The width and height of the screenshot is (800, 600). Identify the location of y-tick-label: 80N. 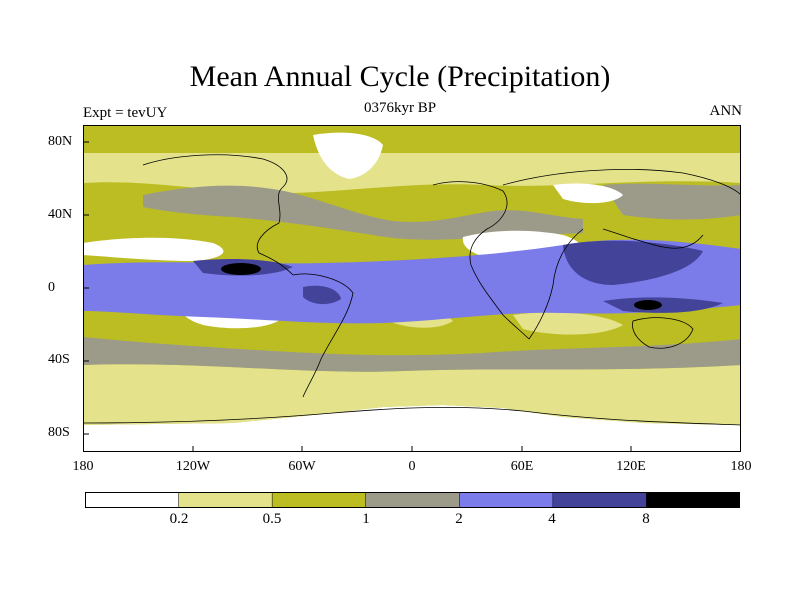
(60, 141).